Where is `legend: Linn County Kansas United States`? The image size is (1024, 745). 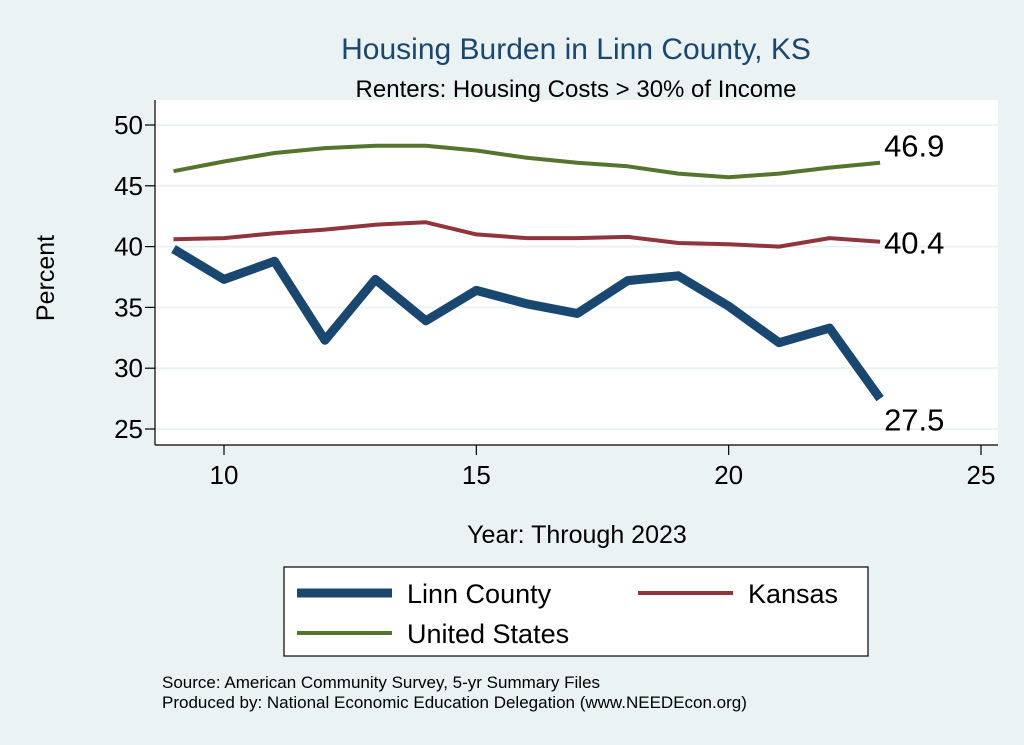
legend: Linn County Kansas United States is located at coordinates (576, 611).